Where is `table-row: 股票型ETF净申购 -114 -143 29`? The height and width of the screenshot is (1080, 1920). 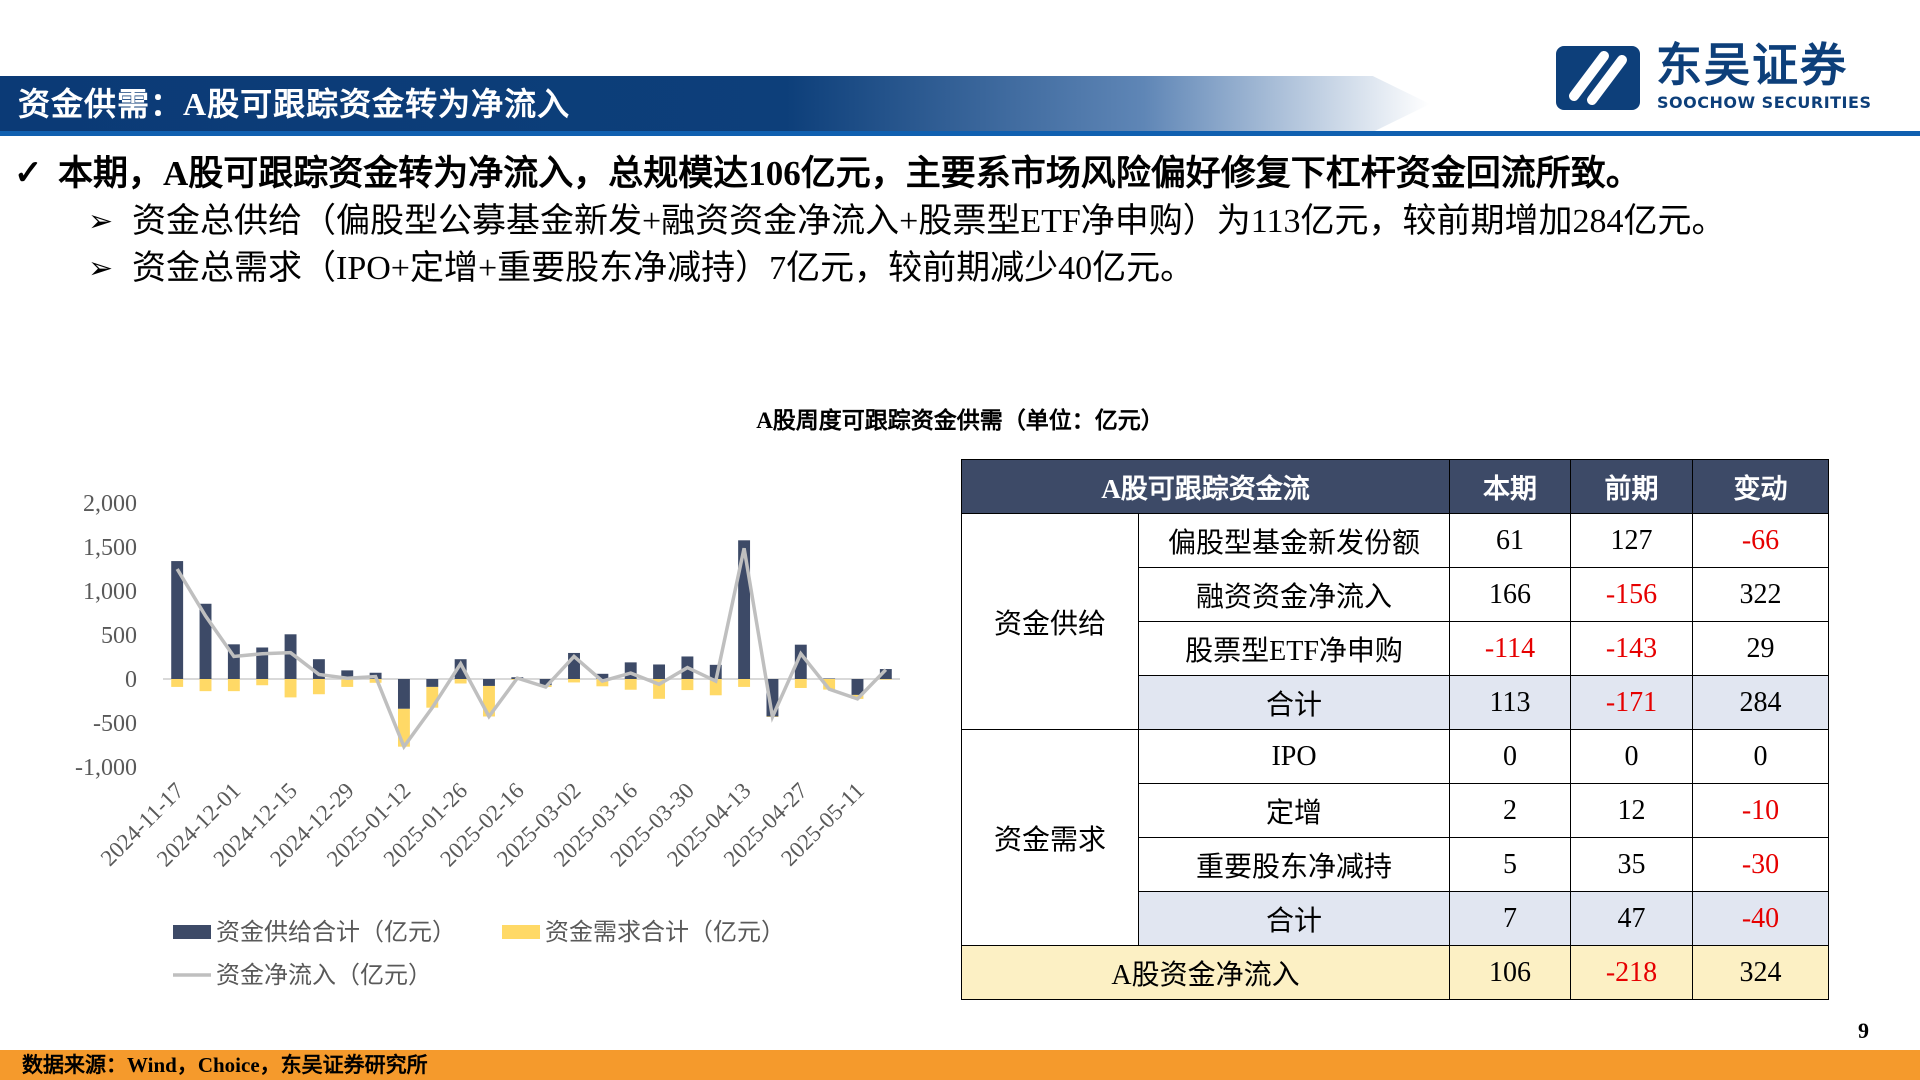
table-row: 股票型ETF净申购 -114 -143 29 is located at coordinates (1395, 648).